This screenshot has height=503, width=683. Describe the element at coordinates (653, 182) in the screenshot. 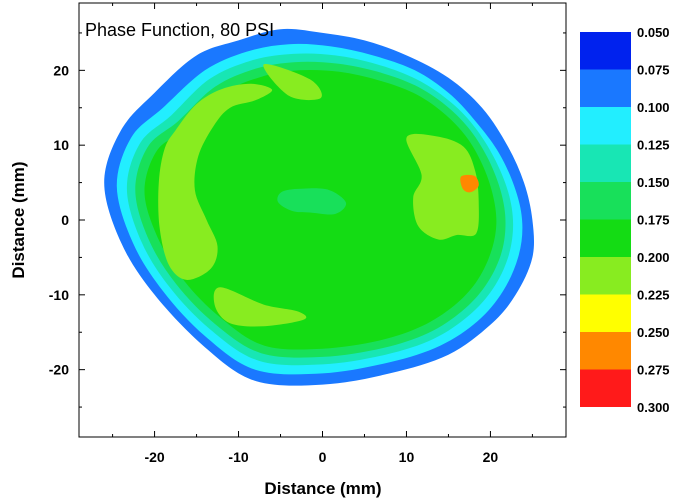

I see `colorbar-level-label: 0.150` at that location.